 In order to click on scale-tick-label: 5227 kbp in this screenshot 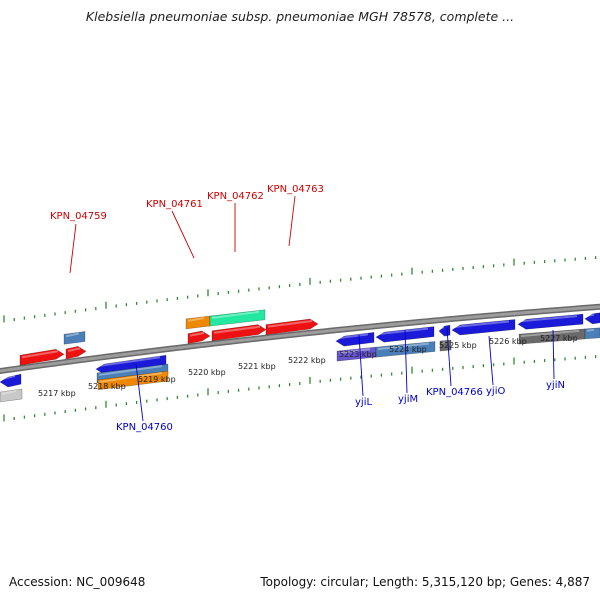, I will do `click(559, 338)`.